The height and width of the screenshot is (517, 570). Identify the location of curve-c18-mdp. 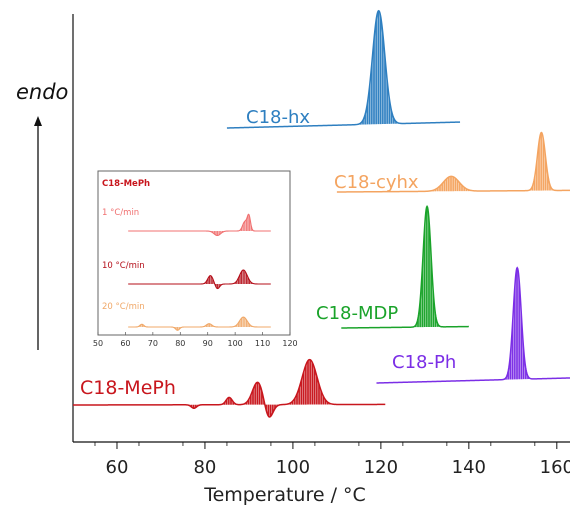
(405, 266).